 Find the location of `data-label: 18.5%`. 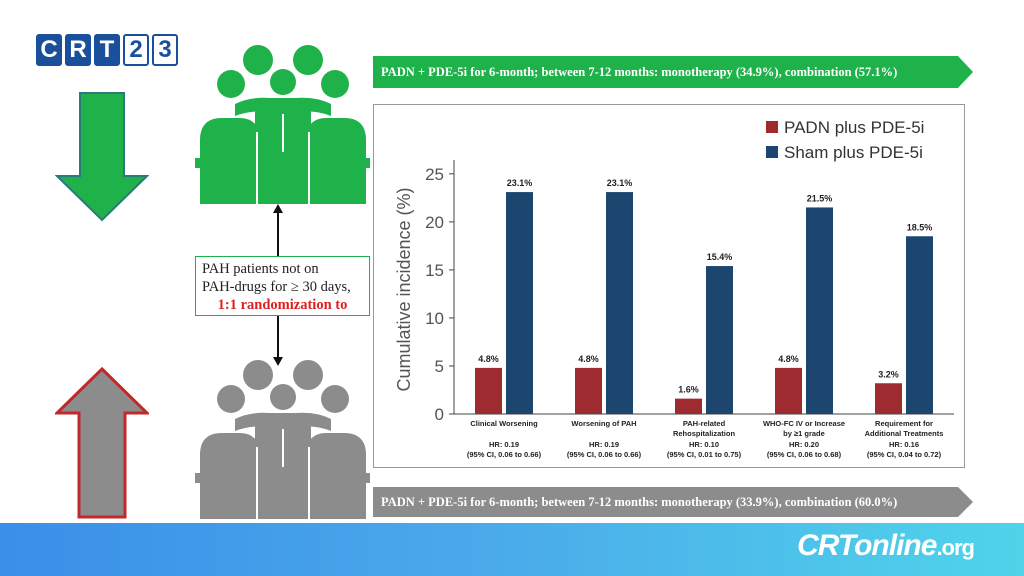

data-label: 18.5% is located at coordinates (920, 227).